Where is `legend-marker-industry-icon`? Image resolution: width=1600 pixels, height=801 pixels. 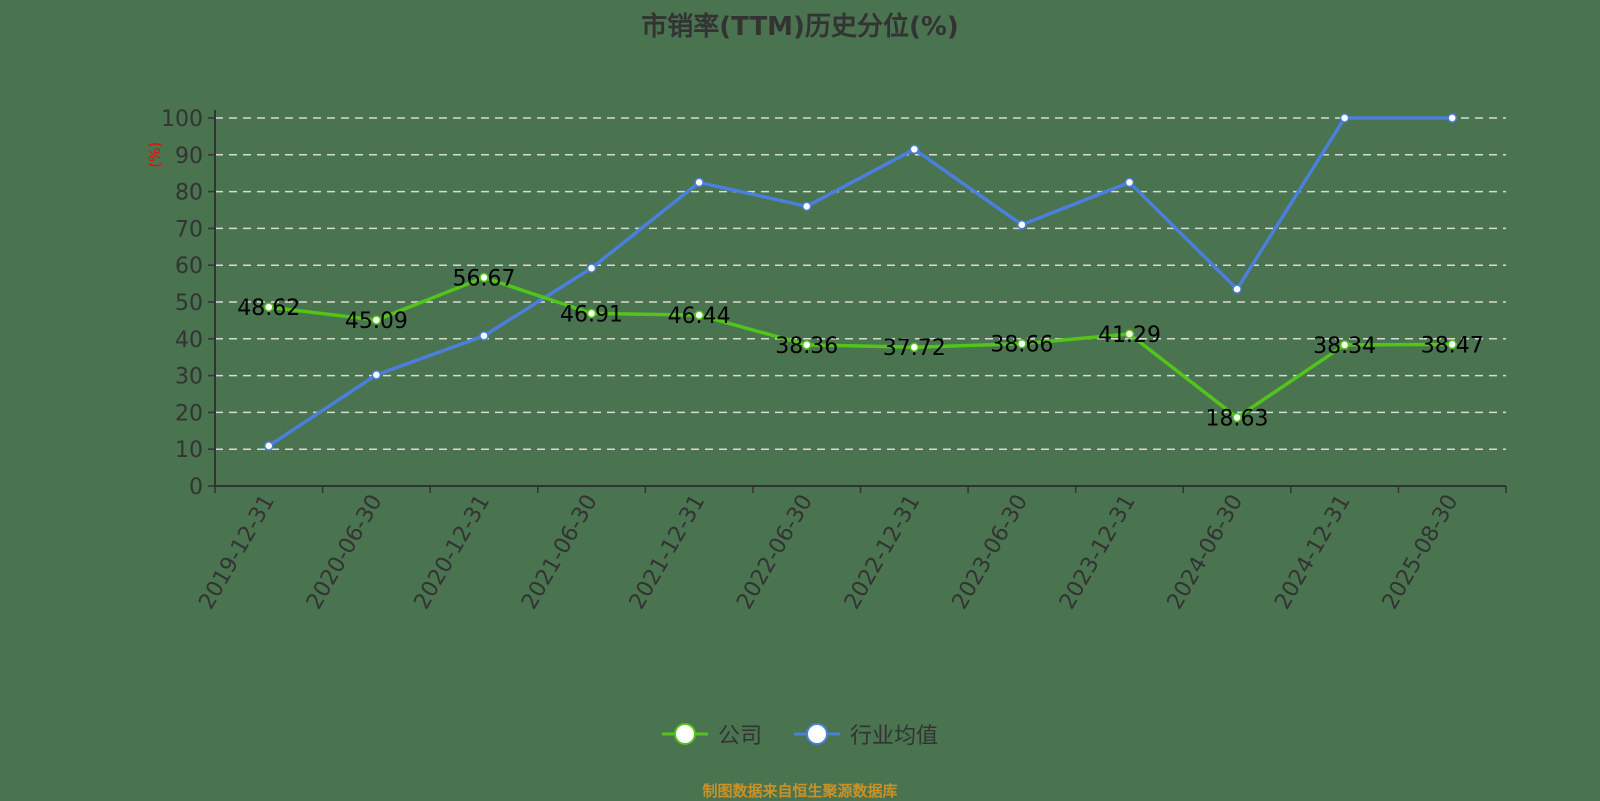 legend-marker-industry-icon is located at coordinates (817, 734).